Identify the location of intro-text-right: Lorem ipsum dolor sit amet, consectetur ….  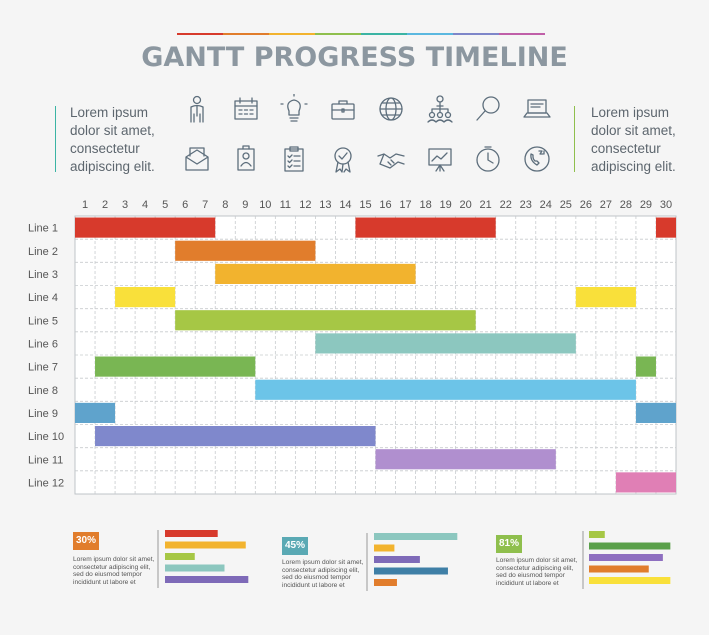
(633, 139).